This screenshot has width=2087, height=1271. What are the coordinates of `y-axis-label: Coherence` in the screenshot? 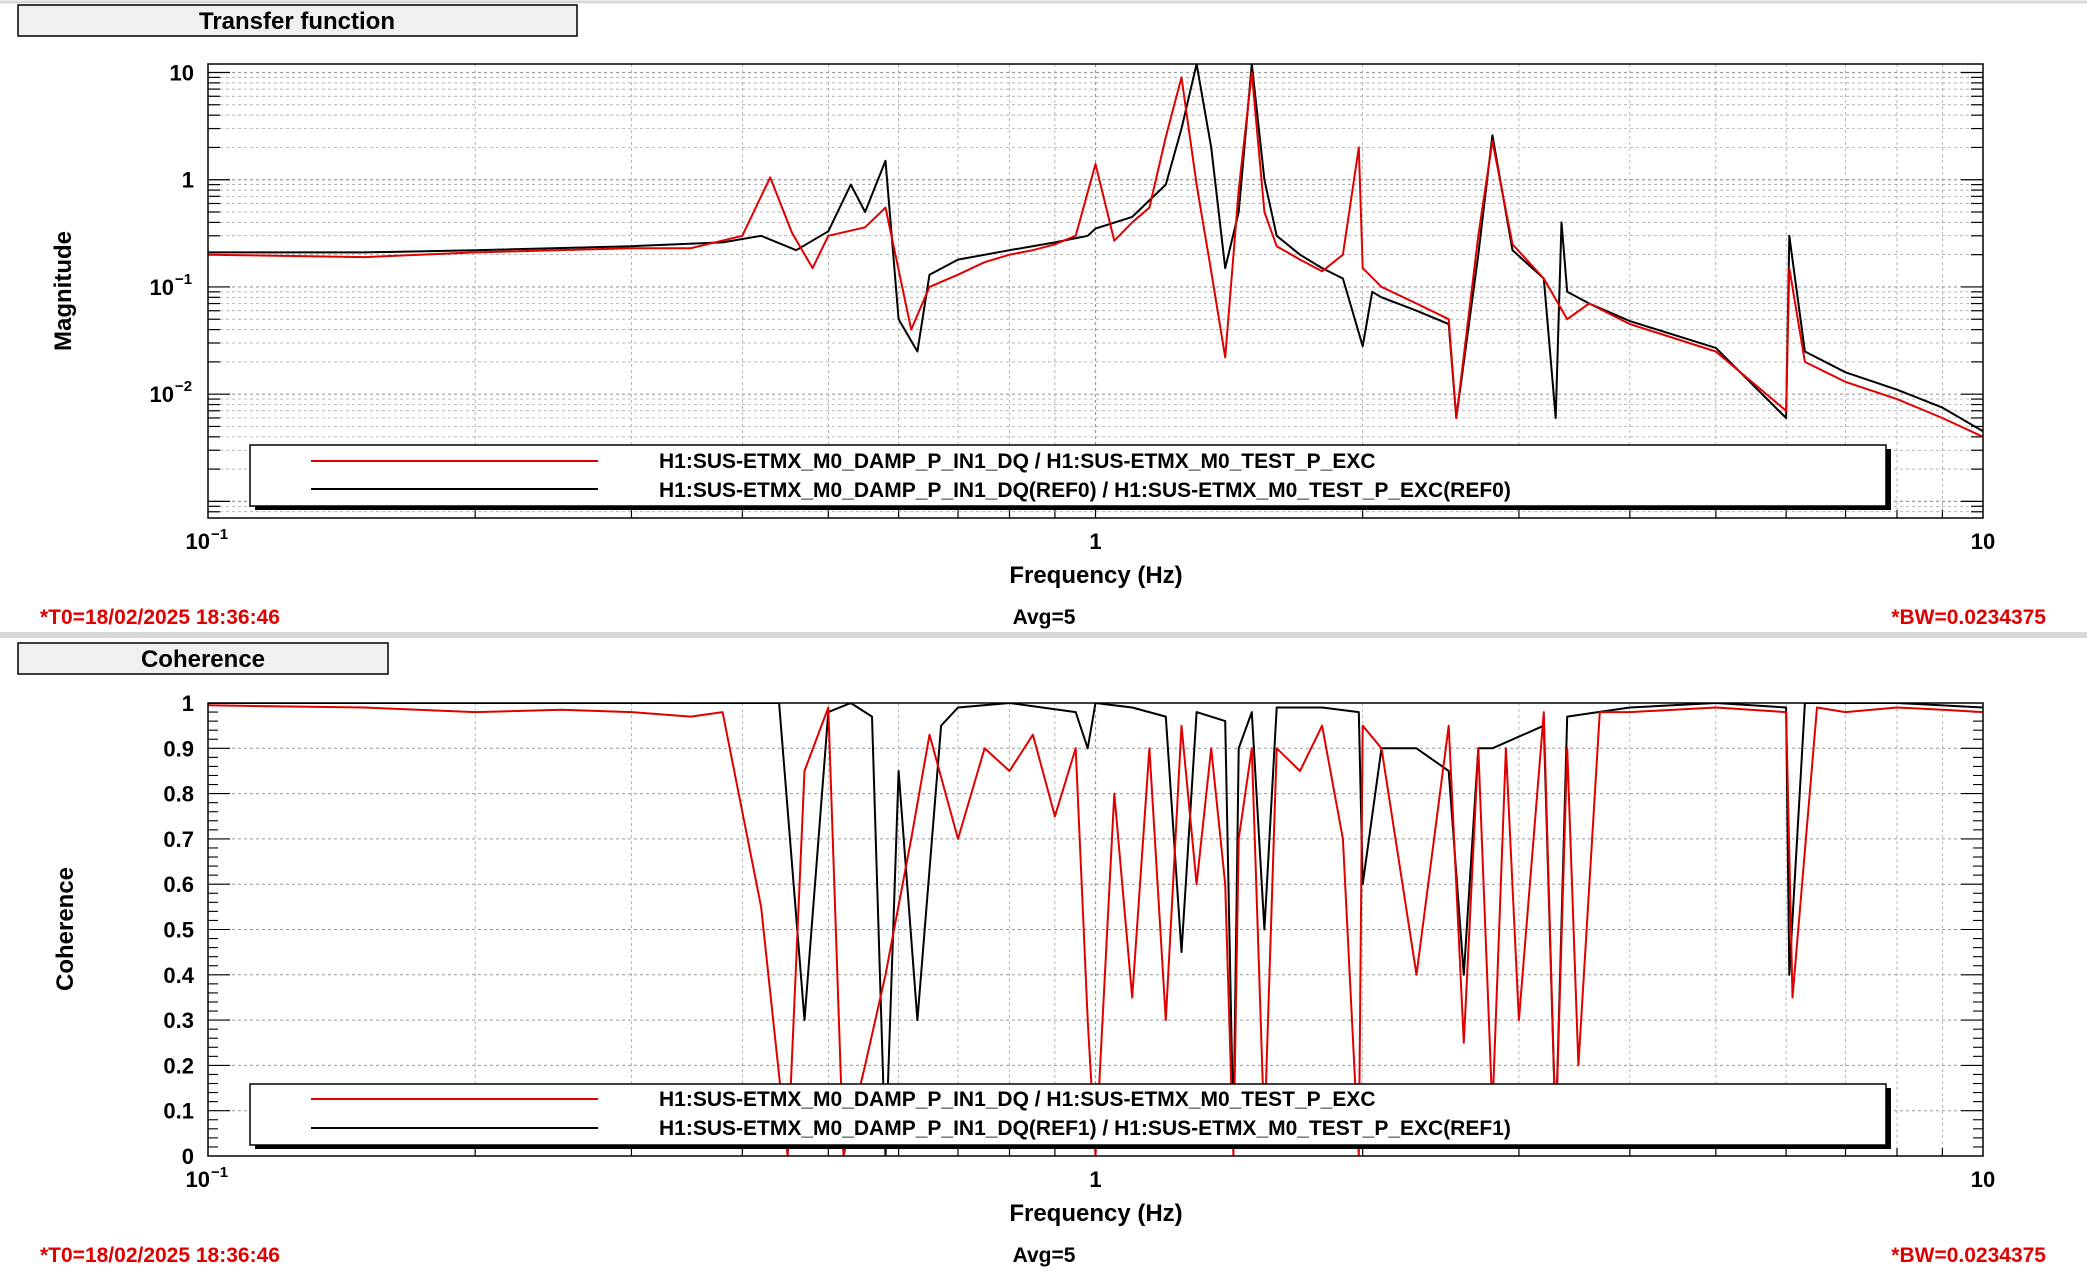 It's located at (65, 929).